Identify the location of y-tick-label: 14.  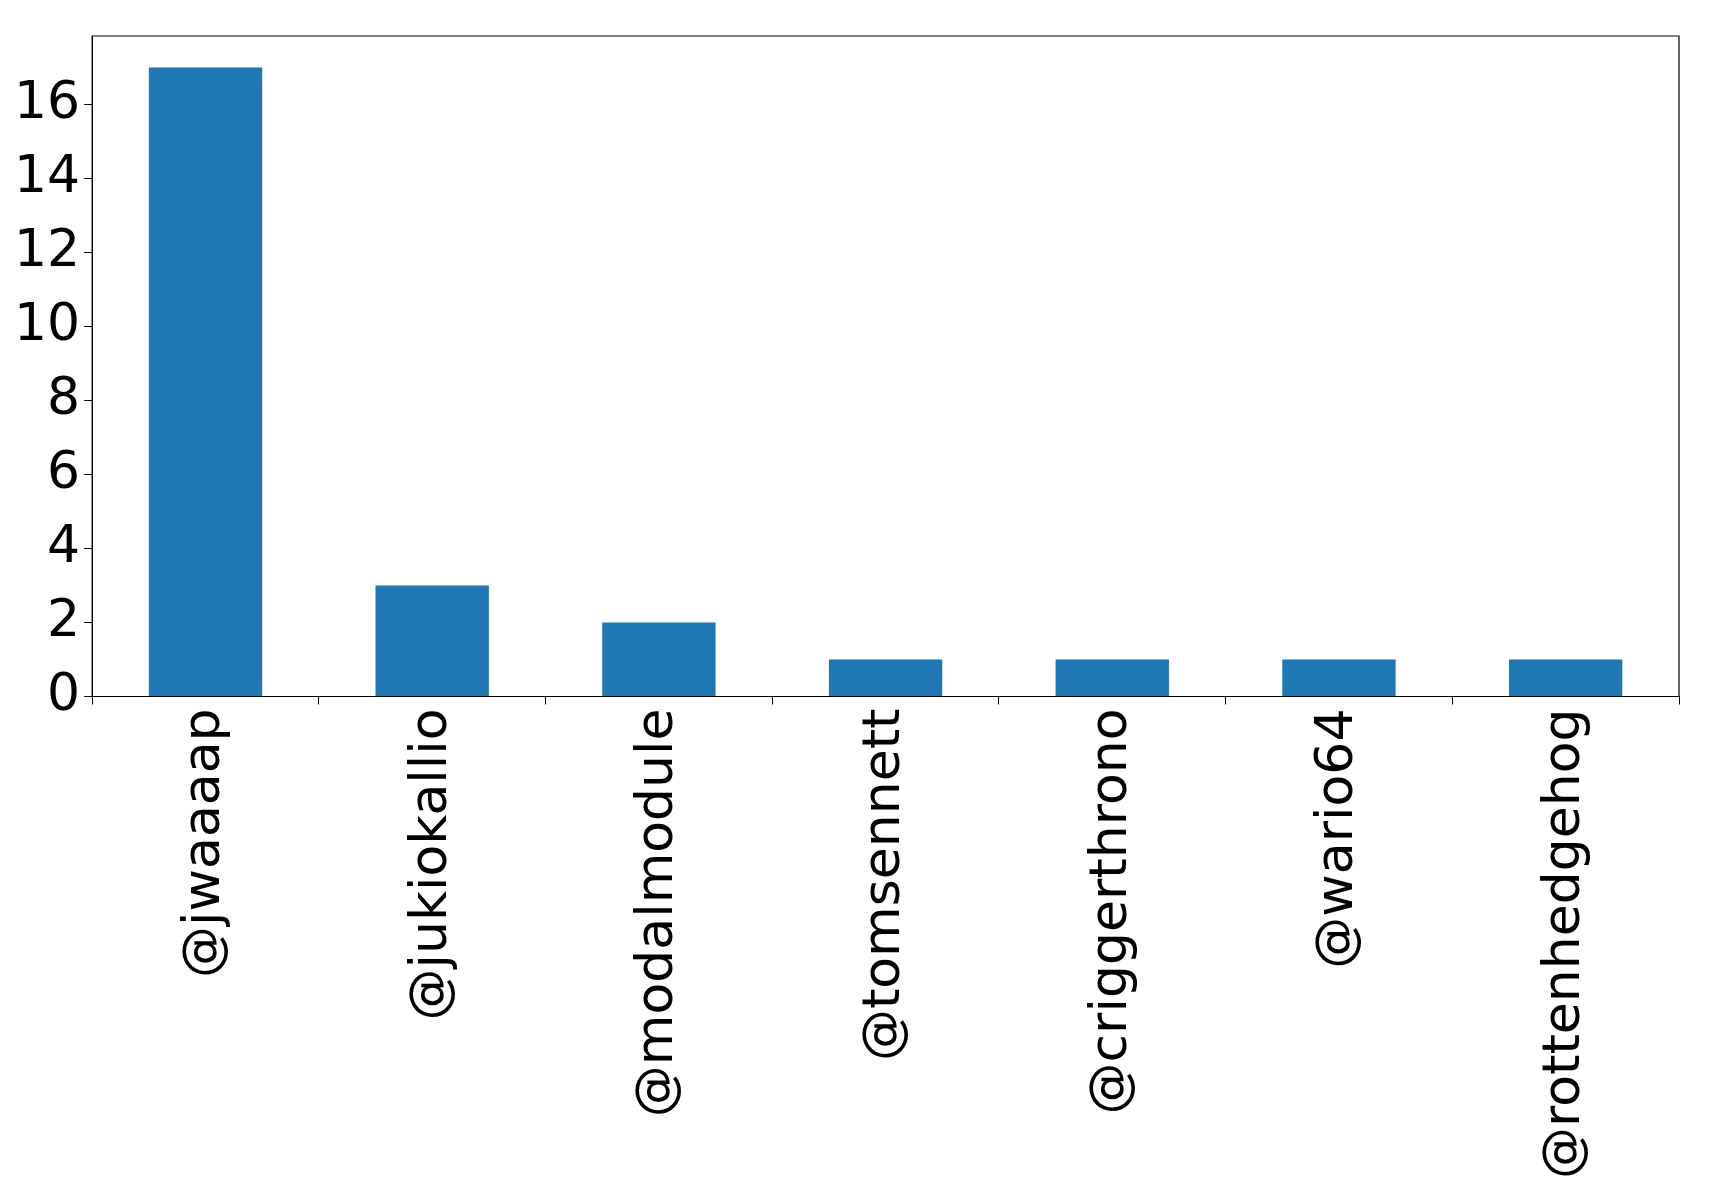
(47, 173).